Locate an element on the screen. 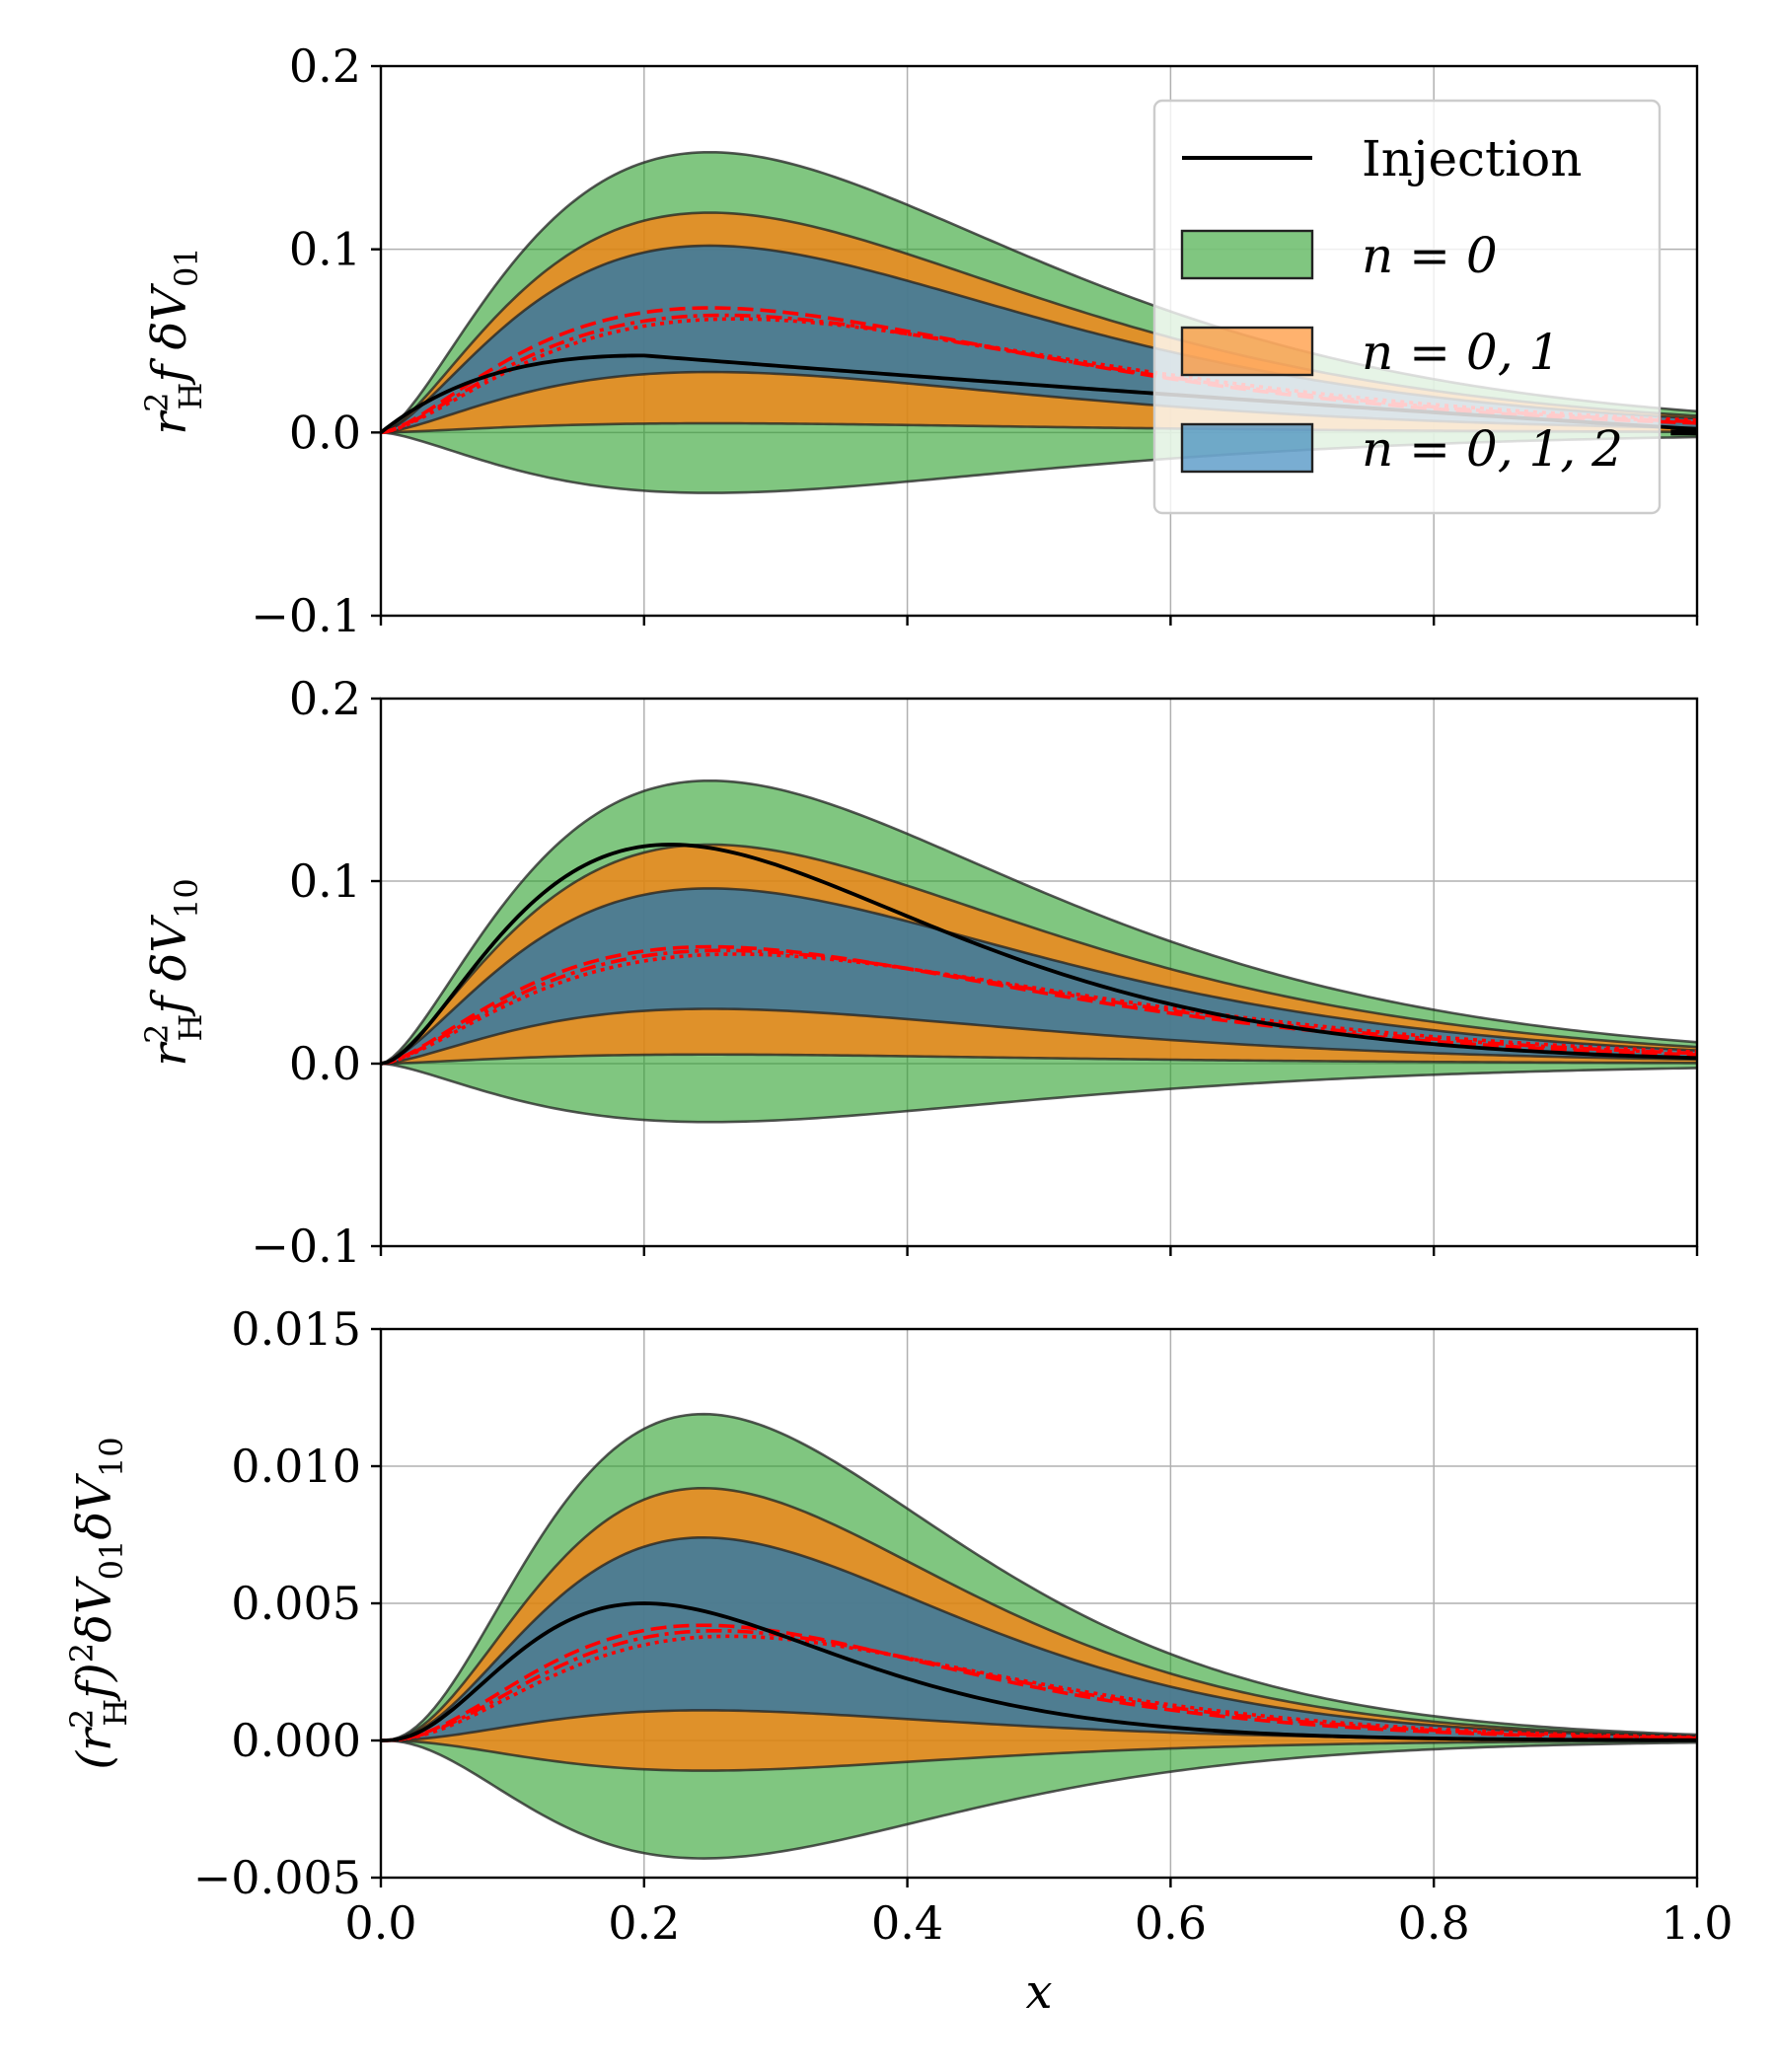 This screenshot has width=1776, height=2072. x-tick-label: 0.6 is located at coordinates (1171, 1923).